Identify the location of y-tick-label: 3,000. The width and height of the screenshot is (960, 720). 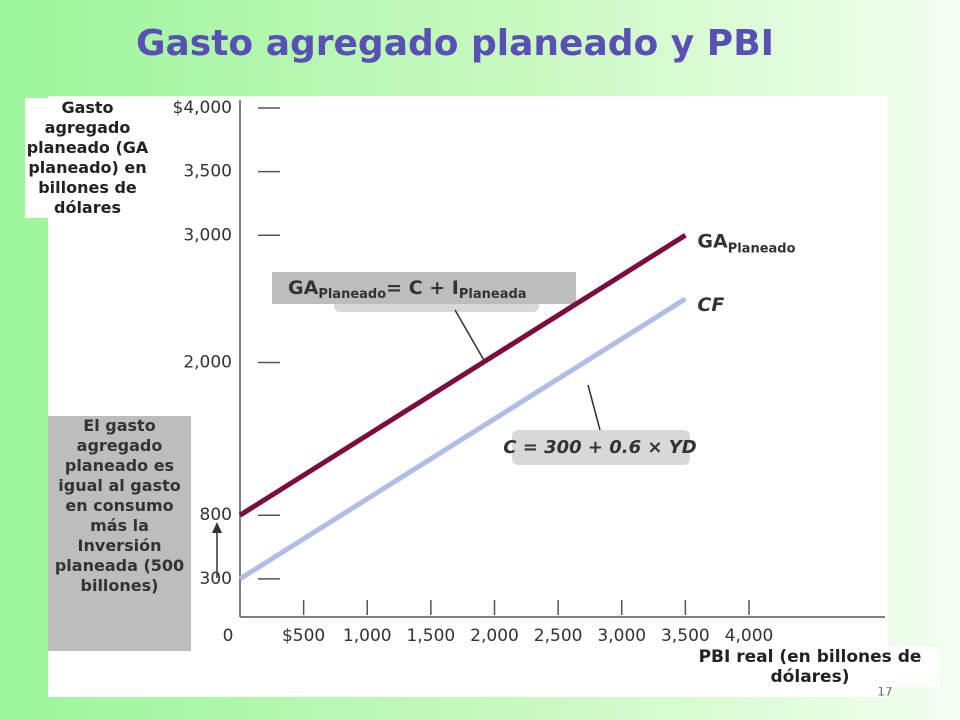
(207, 235).